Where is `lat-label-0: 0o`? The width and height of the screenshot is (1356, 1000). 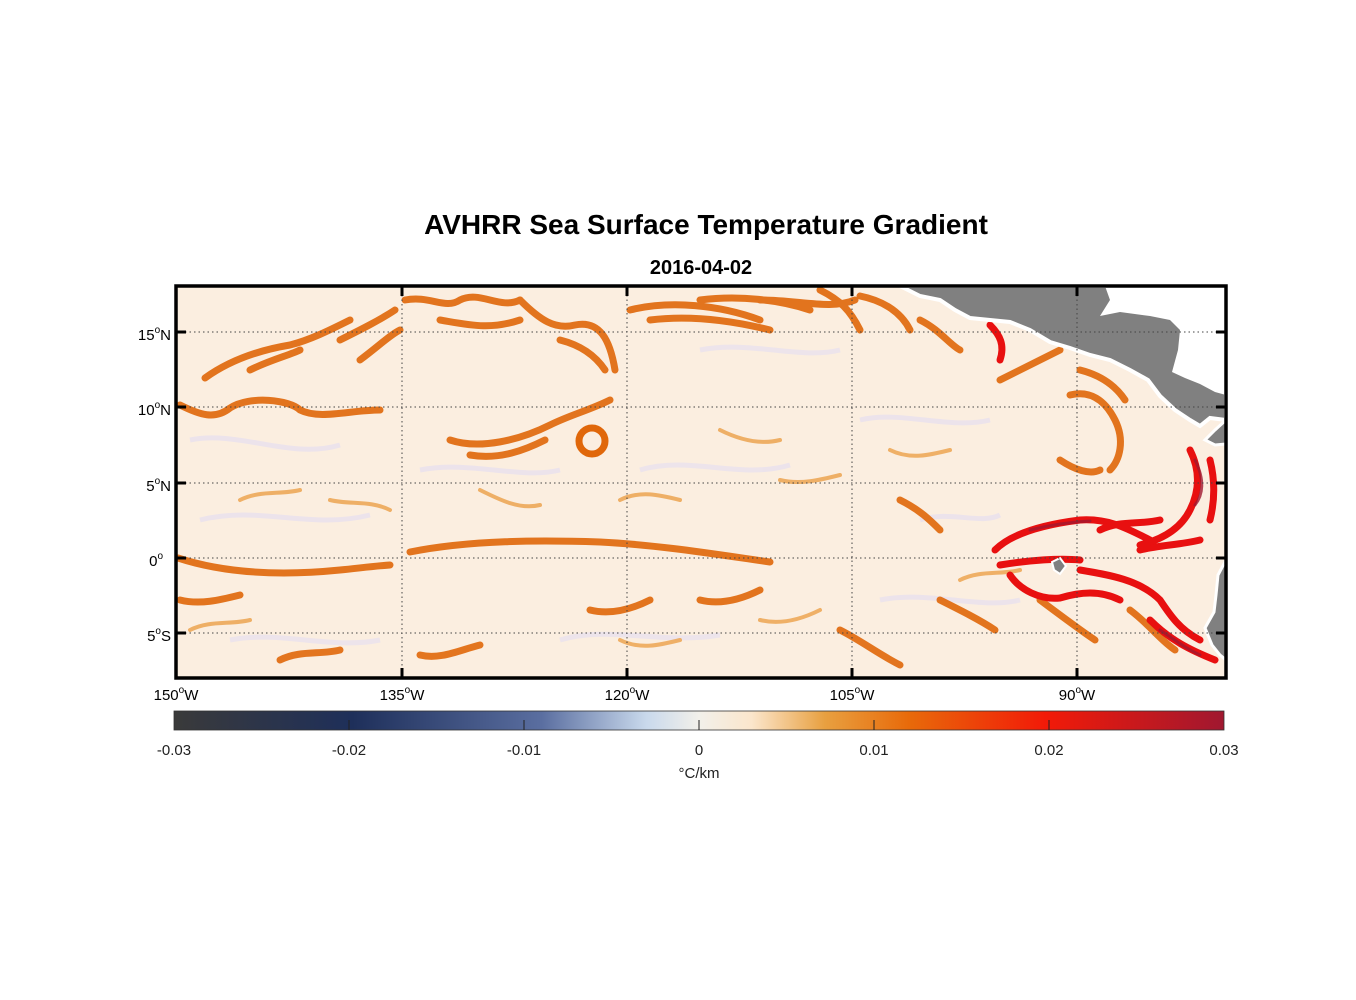 lat-label-0: 0o is located at coordinates (156, 560).